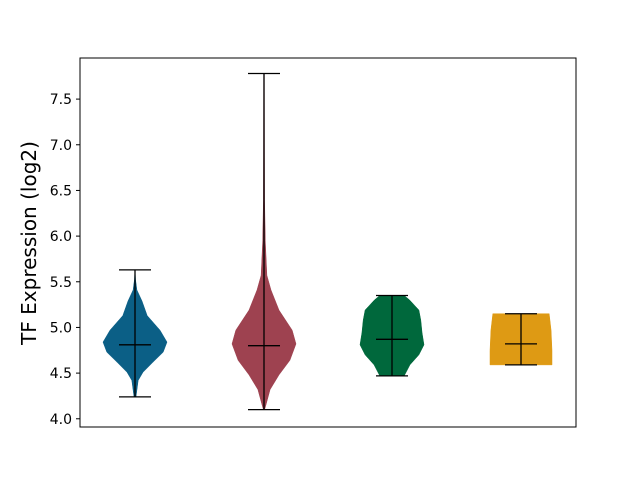  I want to click on y-tick-label: 6.0, so click(61, 237).